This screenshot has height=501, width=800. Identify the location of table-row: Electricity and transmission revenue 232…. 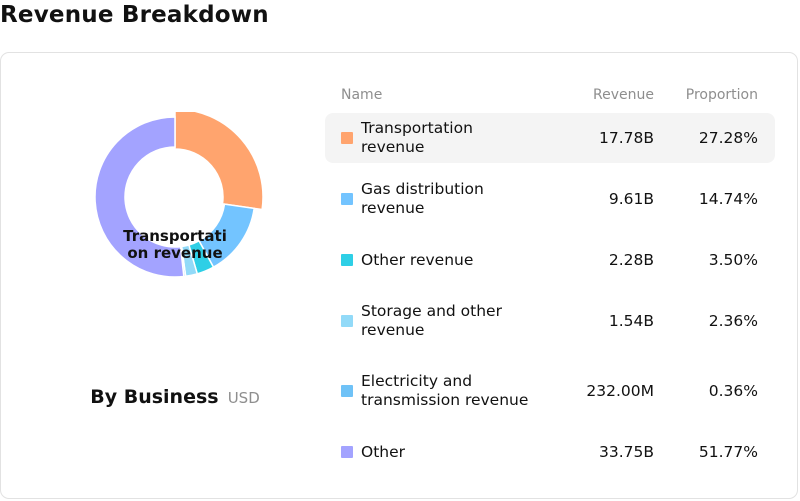
(550, 391).